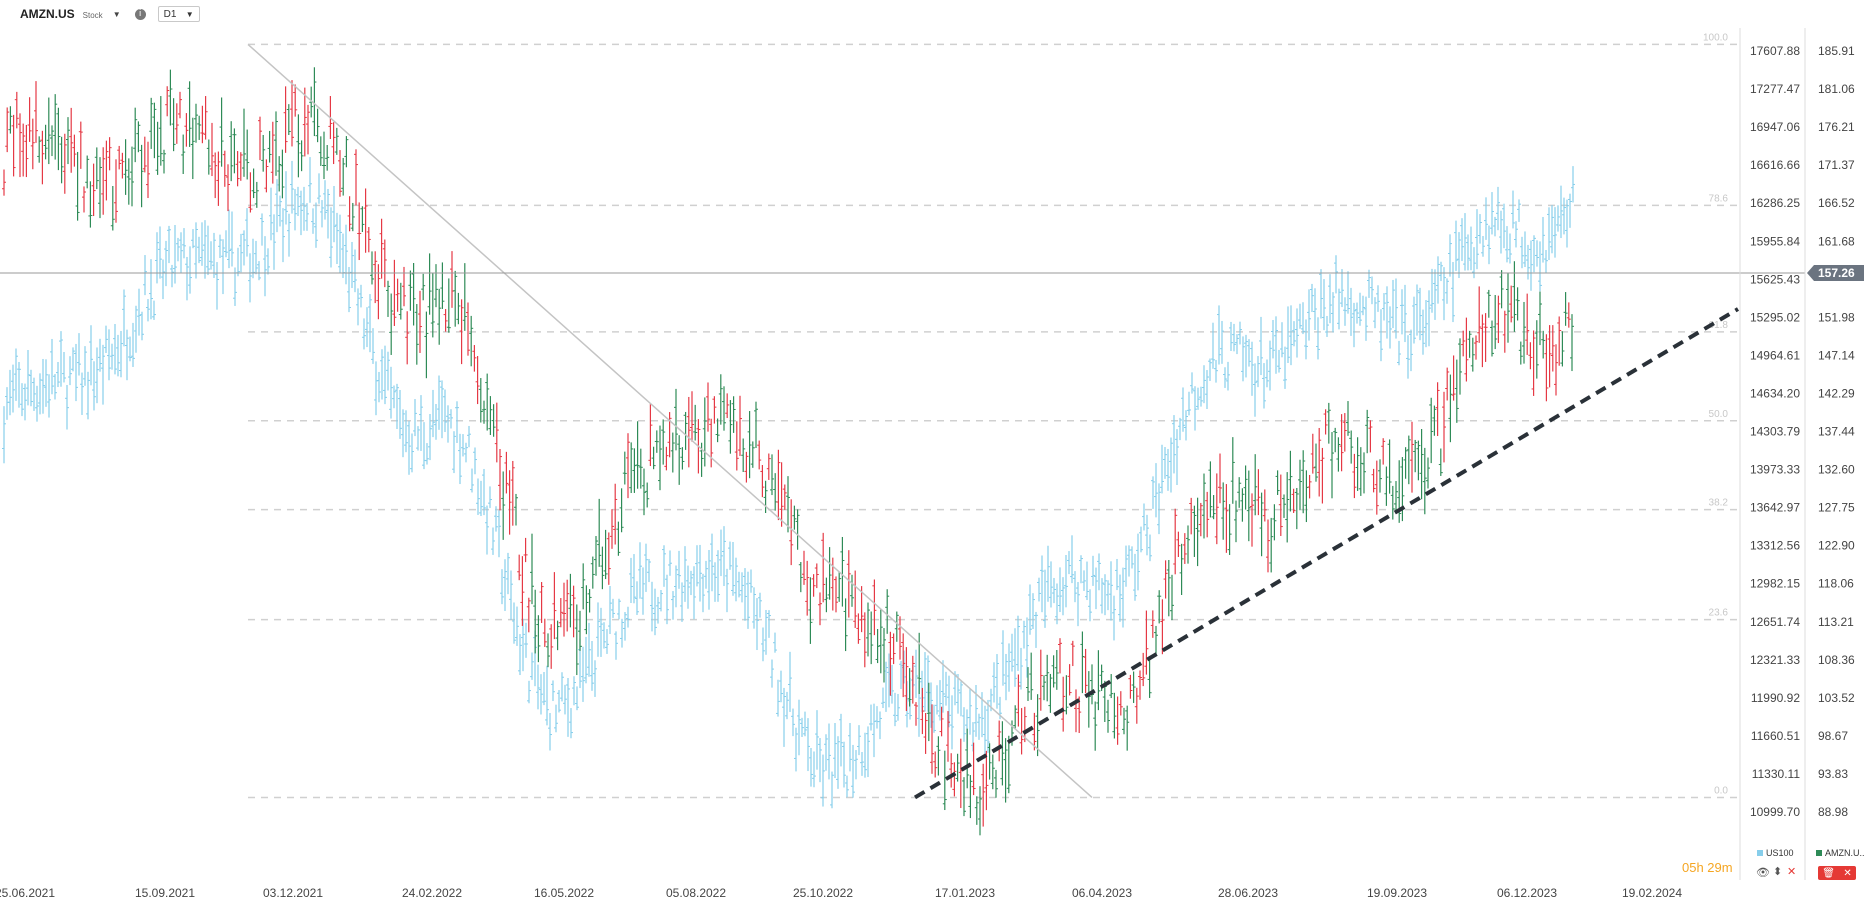 This screenshot has width=1866, height=909. Describe the element at coordinates (564, 893) in the screenshot. I see `x-axis-tick: 16.05.2022` at that location.